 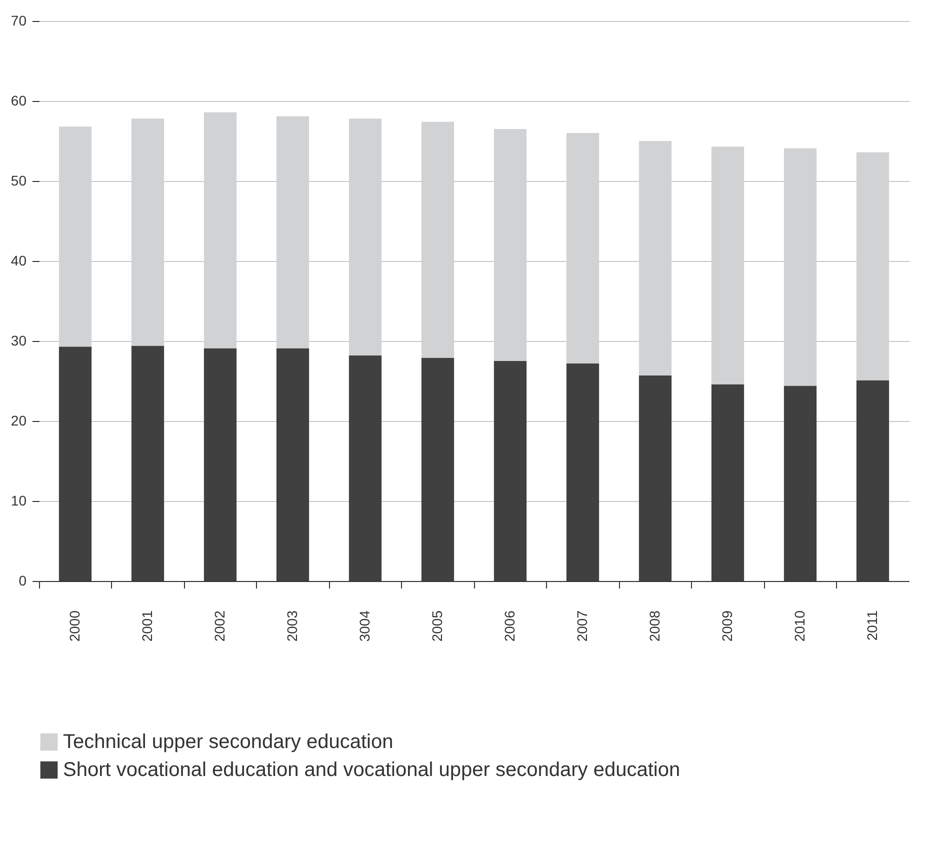 I want to click on y-tick-label: 70, so click(x=18, y=20).